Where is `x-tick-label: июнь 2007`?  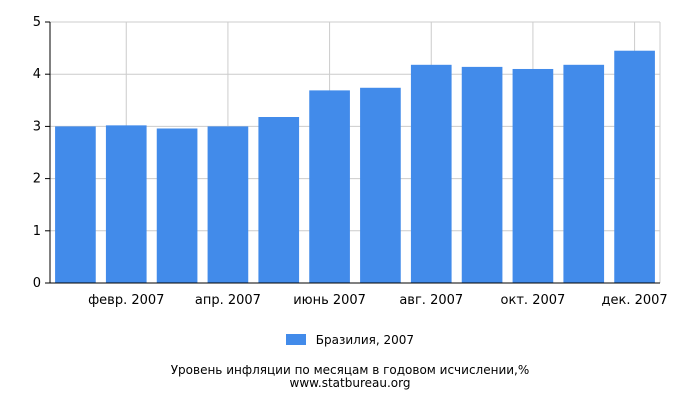
x-tick-label: июнь 2007 is located at coordinates (329, 300).